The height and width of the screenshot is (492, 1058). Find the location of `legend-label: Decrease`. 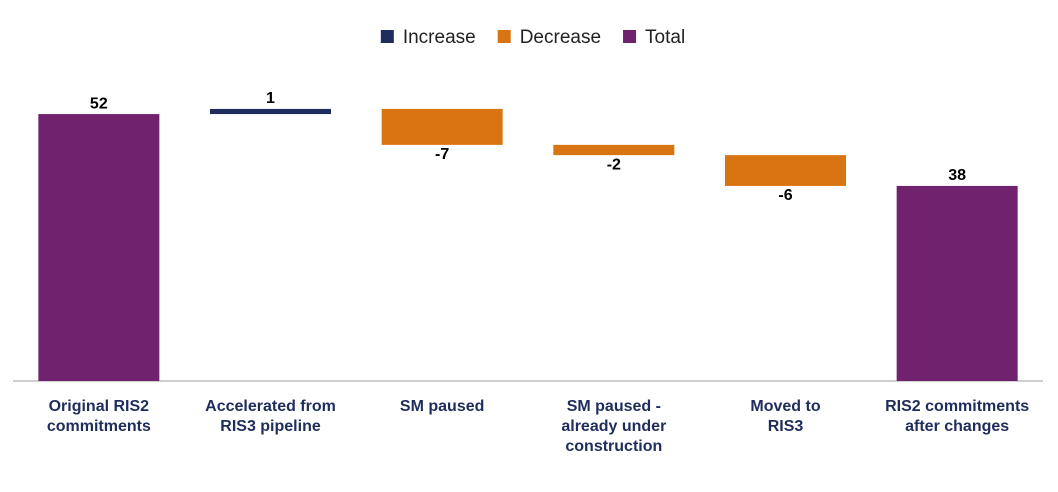

legend-label: Decrease is located at coordinates (560, 37).